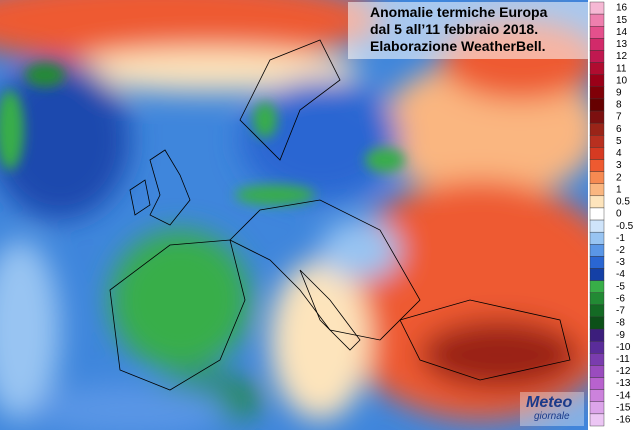 This screenshot has width=640, height=430. Describe the element at coordinates (620, 335) in the screenshot. I see `scale-label: -9` at that location.